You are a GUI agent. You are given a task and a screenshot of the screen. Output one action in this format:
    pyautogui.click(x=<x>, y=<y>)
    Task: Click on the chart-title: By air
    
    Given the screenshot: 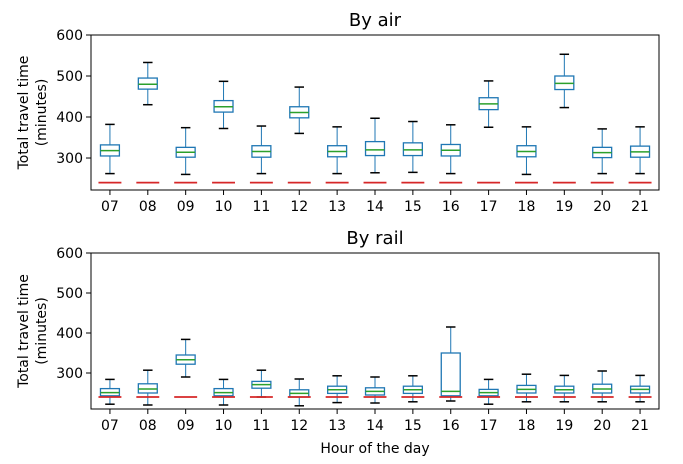 What is the action you would take?
    pyautogui.click(x=375, y=20)
    